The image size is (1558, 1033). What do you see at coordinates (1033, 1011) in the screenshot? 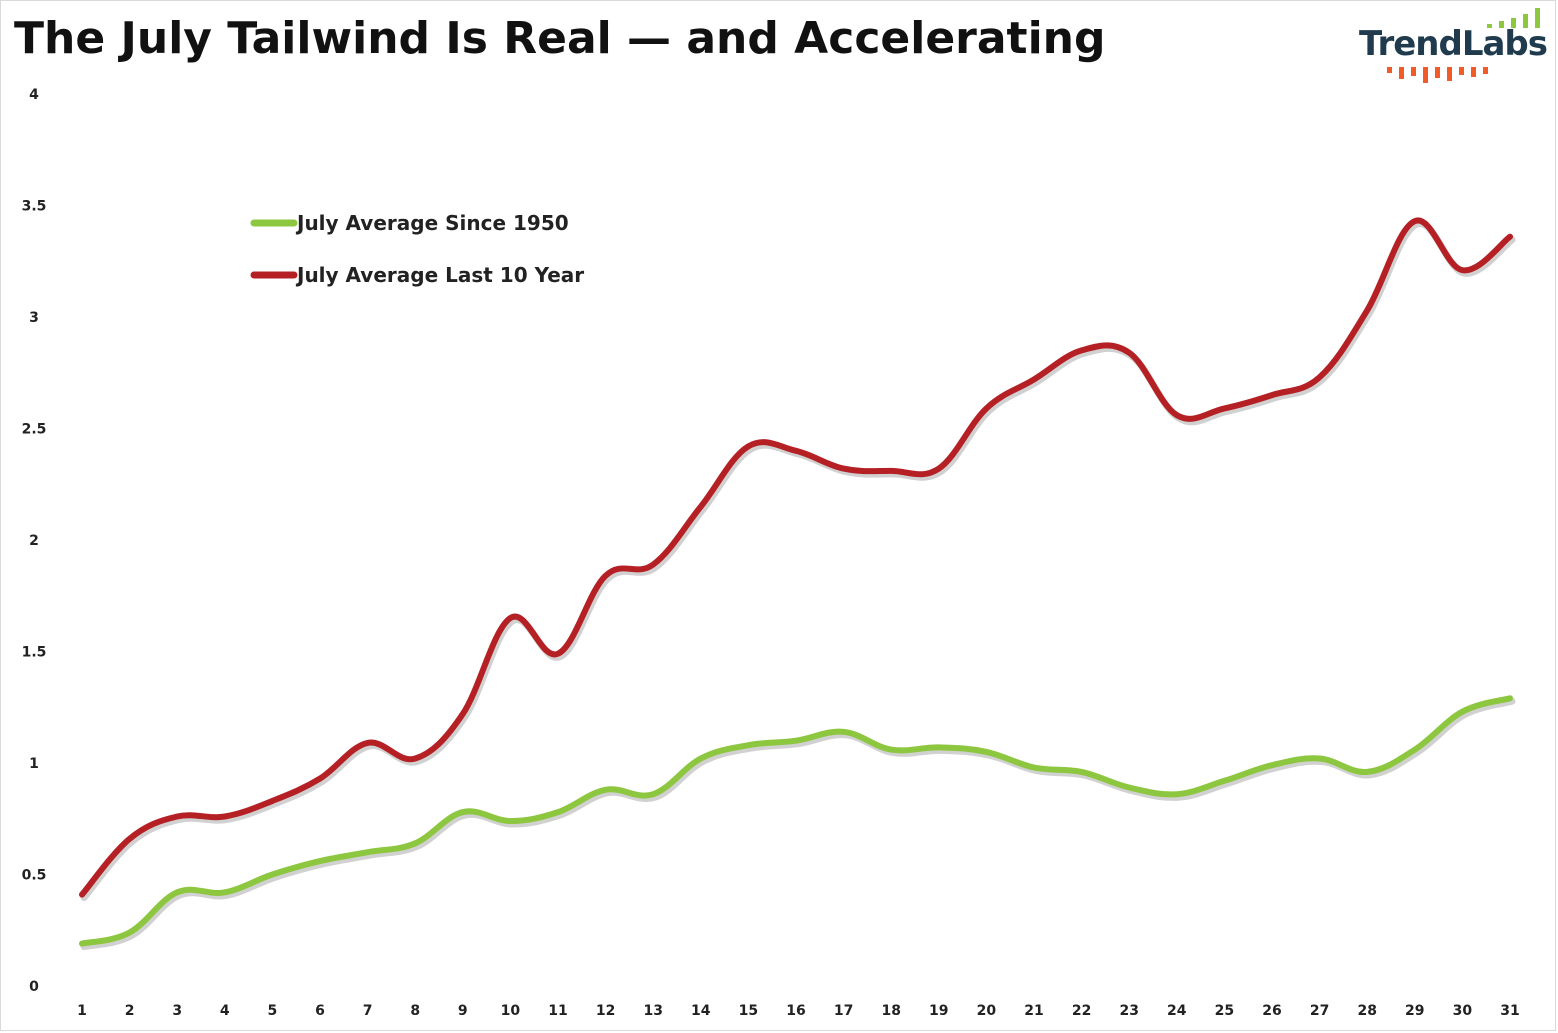
I see `x-tick-label: 21` at bounding box center [1033, 1011].